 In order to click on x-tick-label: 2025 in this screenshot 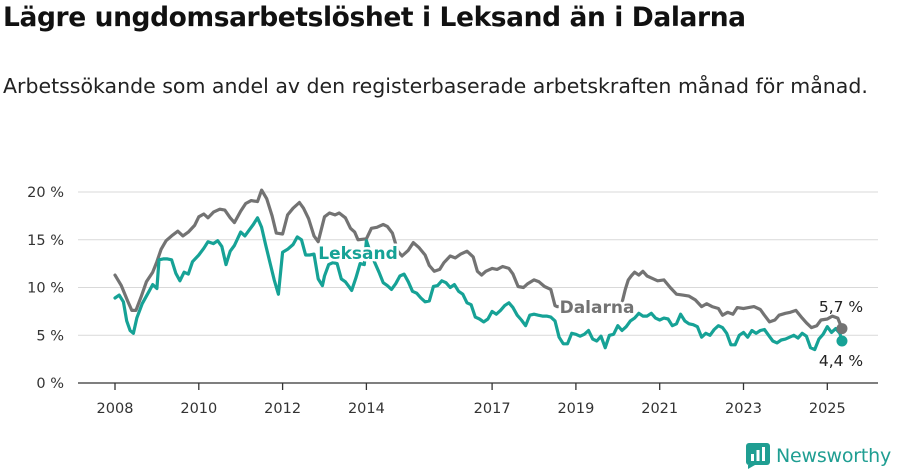, I will do `click(827, 409)`.